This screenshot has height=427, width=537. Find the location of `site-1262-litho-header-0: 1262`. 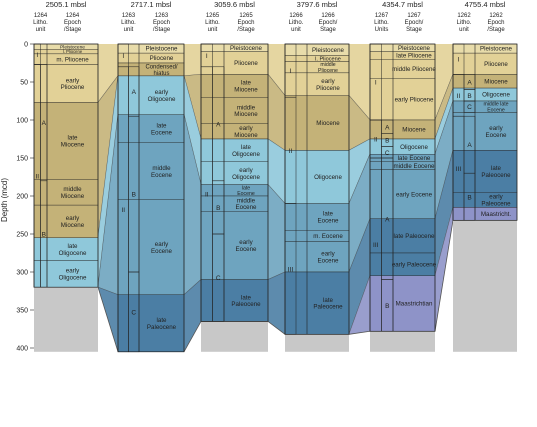

site-1262-litho-header-0: 1262 is located at coordinates (464, 16).